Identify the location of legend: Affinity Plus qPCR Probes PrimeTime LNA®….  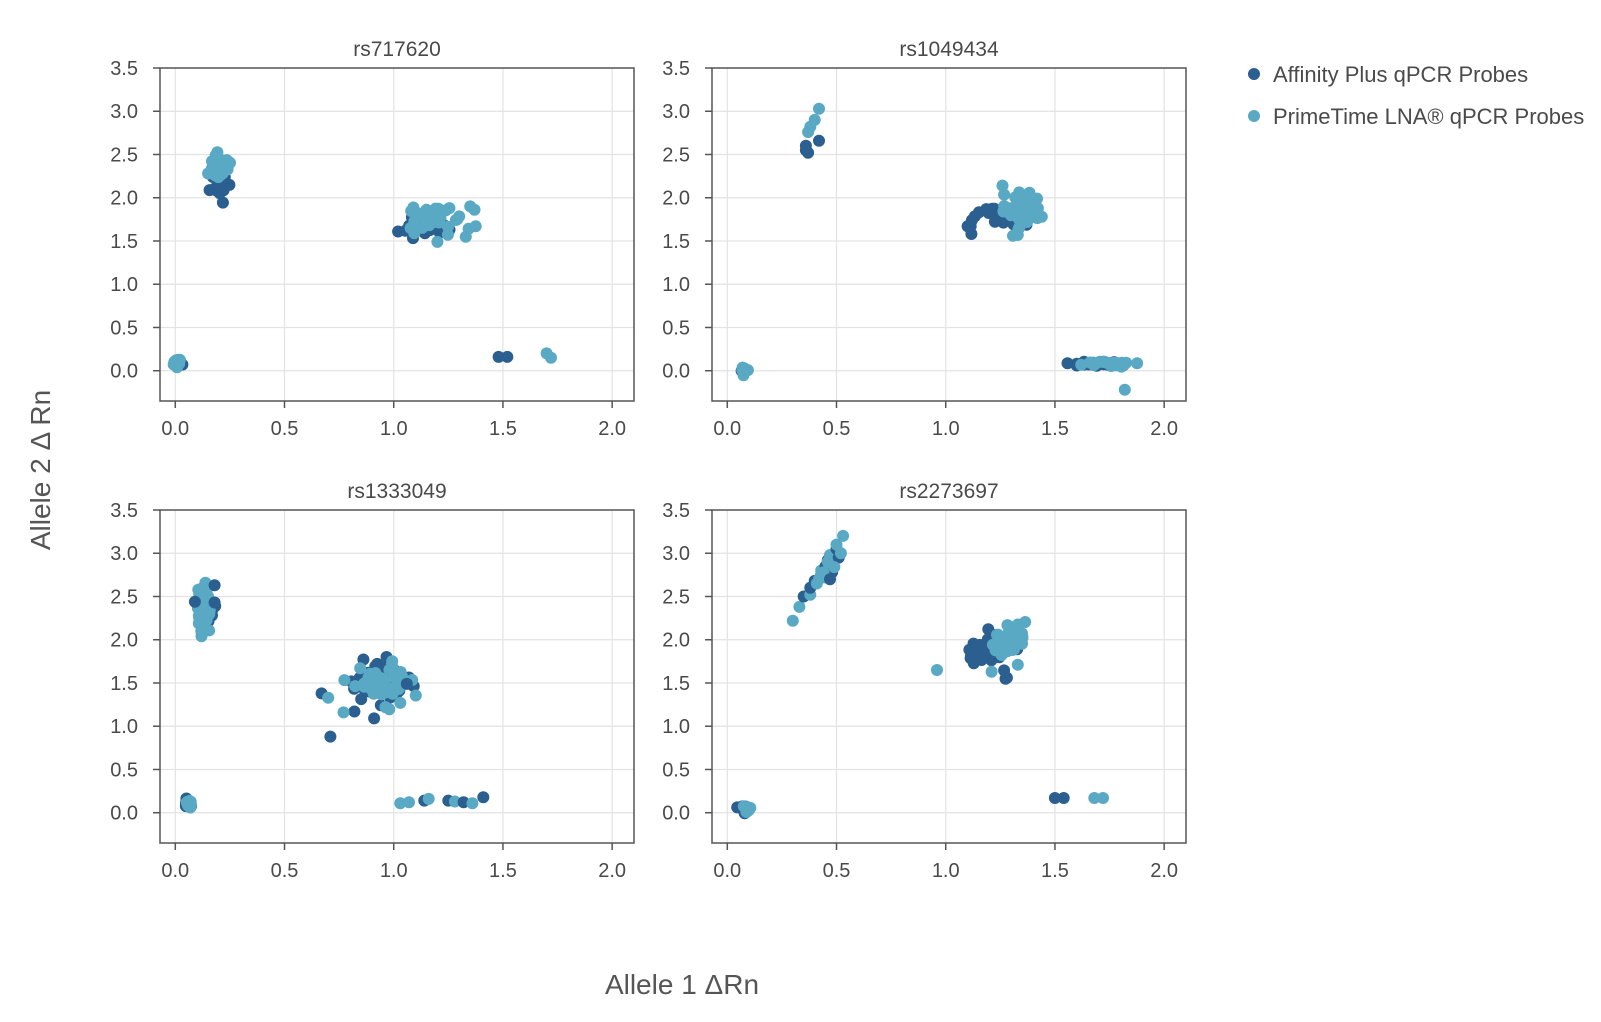
(1416, 95).